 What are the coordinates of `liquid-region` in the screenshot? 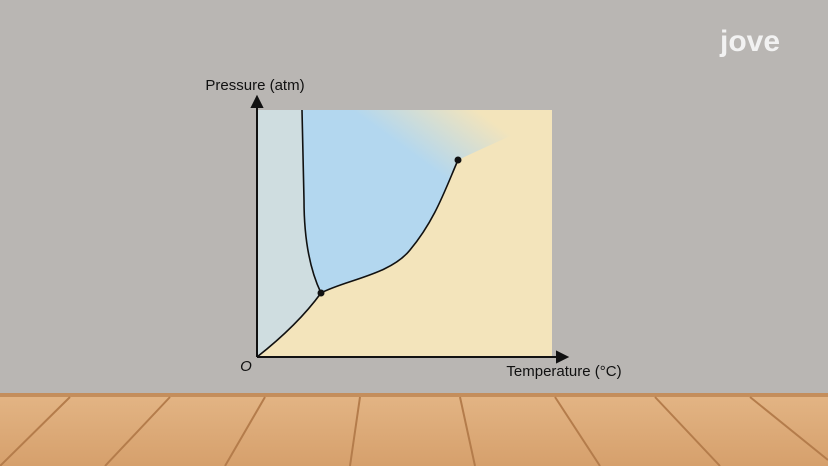 It's located at (427, 201).